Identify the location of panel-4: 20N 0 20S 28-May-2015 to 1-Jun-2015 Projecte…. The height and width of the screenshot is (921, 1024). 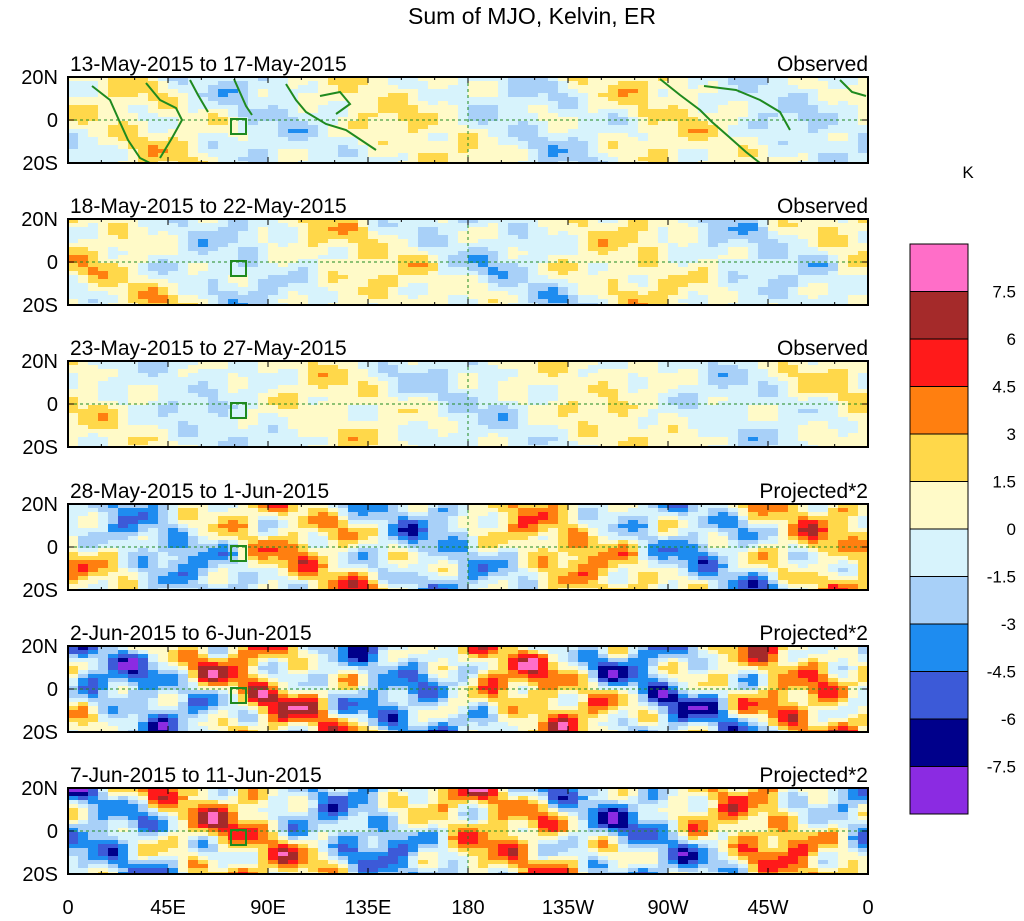
(445, 541).